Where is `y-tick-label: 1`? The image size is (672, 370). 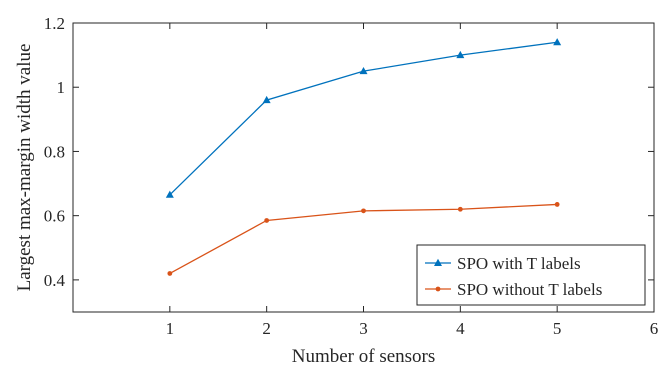
y-tick-label: 1 is located at coordinates (61, 87).